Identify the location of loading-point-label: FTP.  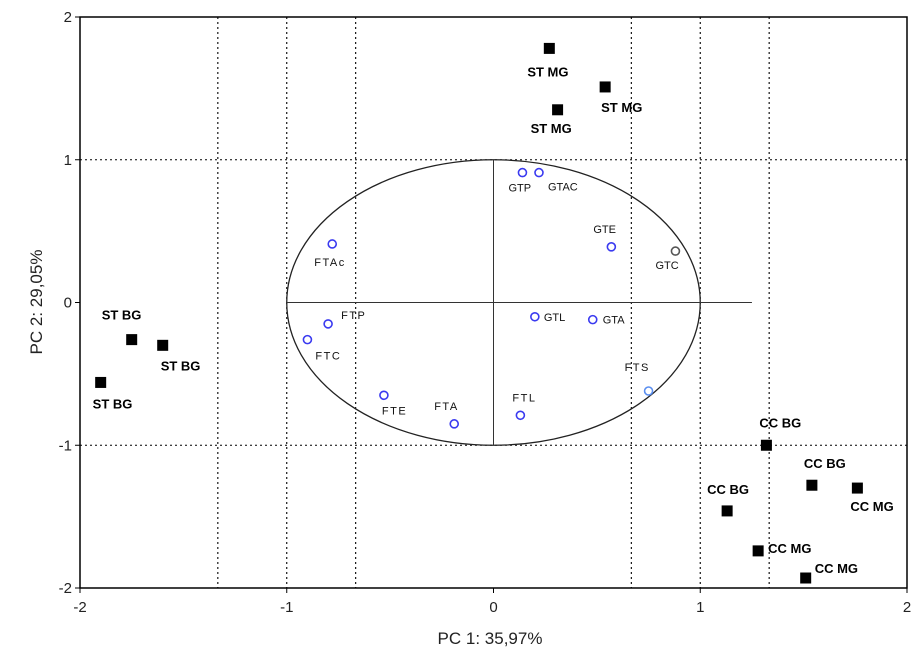
(353, 316).